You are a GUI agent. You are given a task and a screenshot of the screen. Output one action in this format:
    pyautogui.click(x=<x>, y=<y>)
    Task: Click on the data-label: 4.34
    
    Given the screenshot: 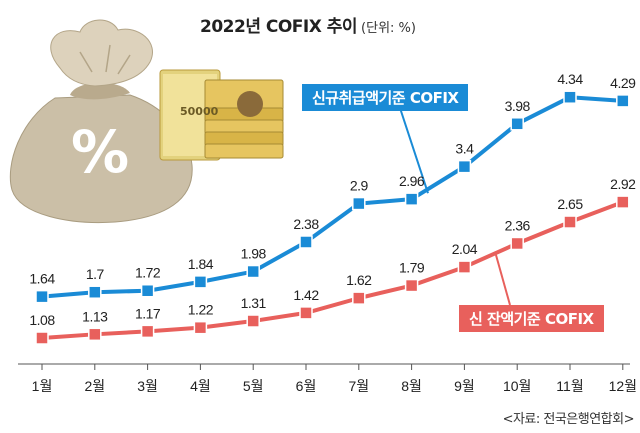 What is the action you would take?
    pyautogui.click(x=570, y=79)
    